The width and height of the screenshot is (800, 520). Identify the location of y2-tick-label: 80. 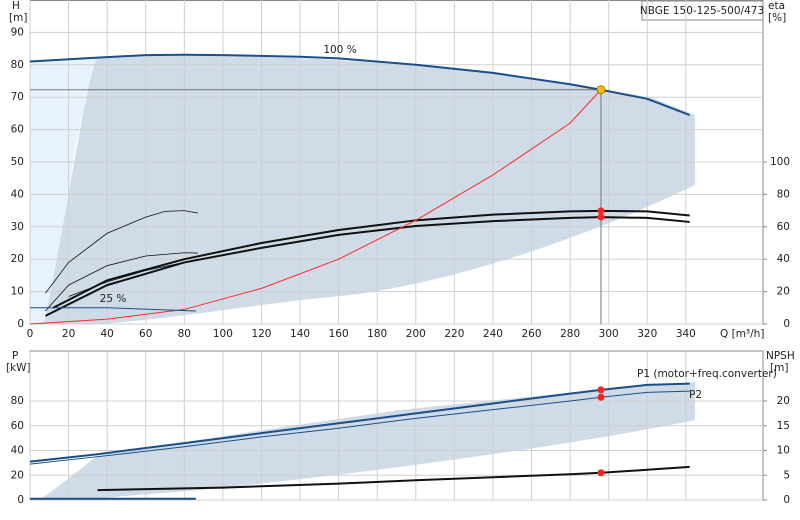
(783, 194).